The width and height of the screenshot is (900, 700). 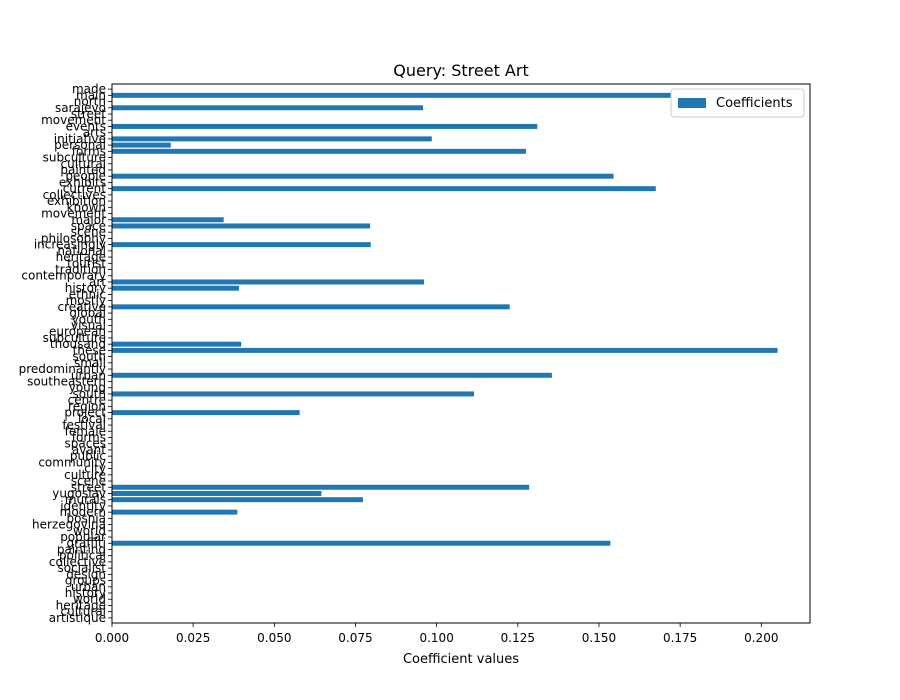 I want to click on x-tick-label: 0.175, so click(x=680, y=638).